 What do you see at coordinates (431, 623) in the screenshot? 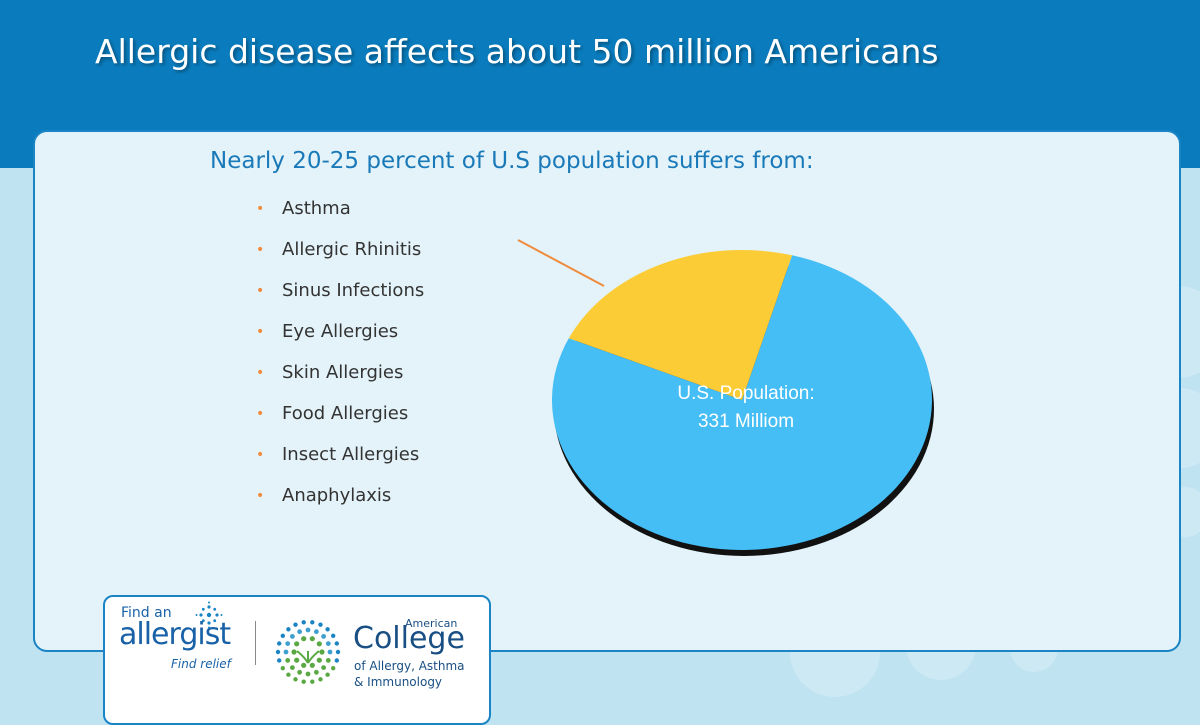
I see `acaai-line-1: American` at bounding box center [431, 623].